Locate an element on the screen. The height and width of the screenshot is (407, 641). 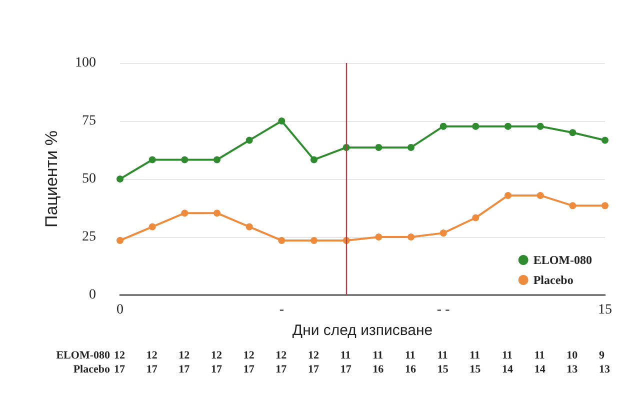
x-tick-label: 0 is located at coordinates (120, 310).